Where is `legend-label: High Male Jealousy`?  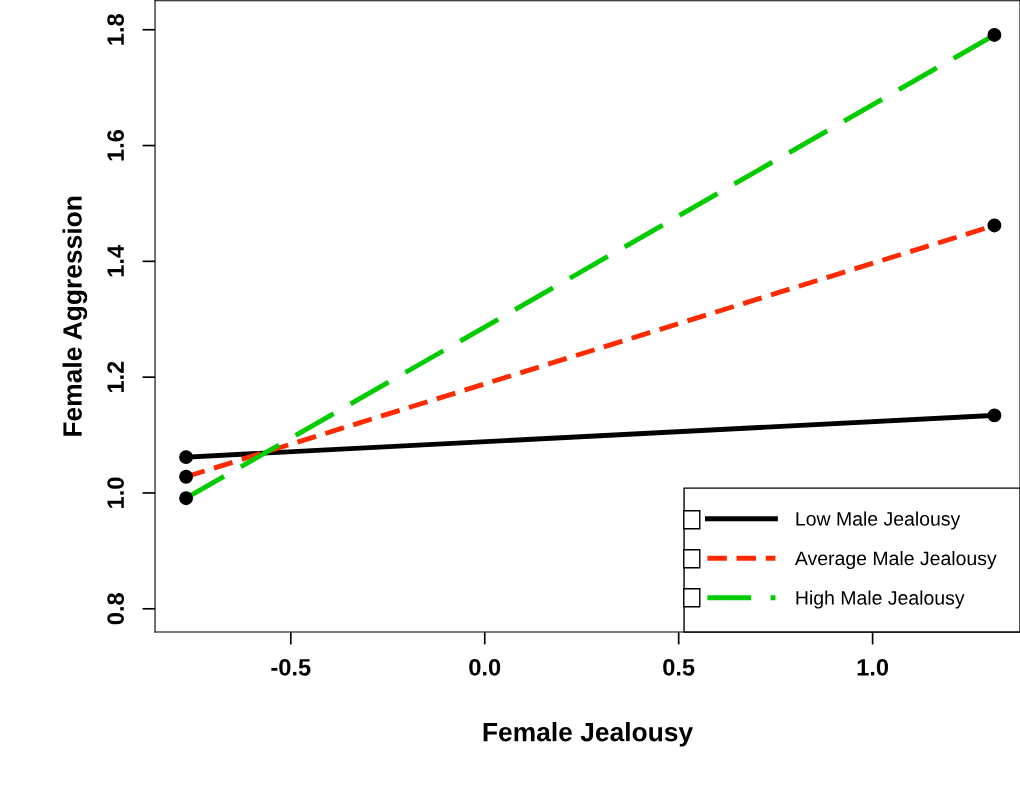
legend-label: High Male Jealousy is located at coordinates (880, 599).